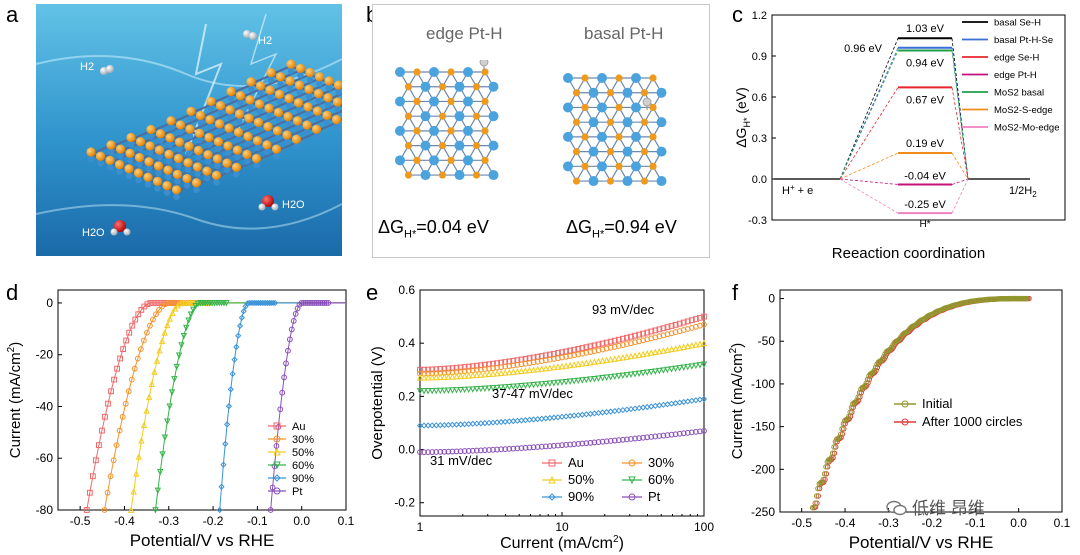 This screenshot has height=555, width=1080. What do you see at coordinates (45, 355) in the screenshot?
I see `y-tick-label: -20` at bounding box center [45, 355].